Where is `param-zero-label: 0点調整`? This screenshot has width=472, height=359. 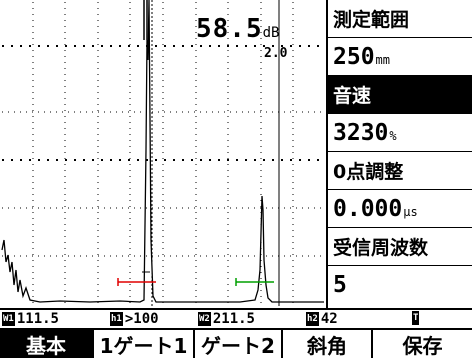
param-zero-label: 0点調整 is located at coordinates (400, 171).